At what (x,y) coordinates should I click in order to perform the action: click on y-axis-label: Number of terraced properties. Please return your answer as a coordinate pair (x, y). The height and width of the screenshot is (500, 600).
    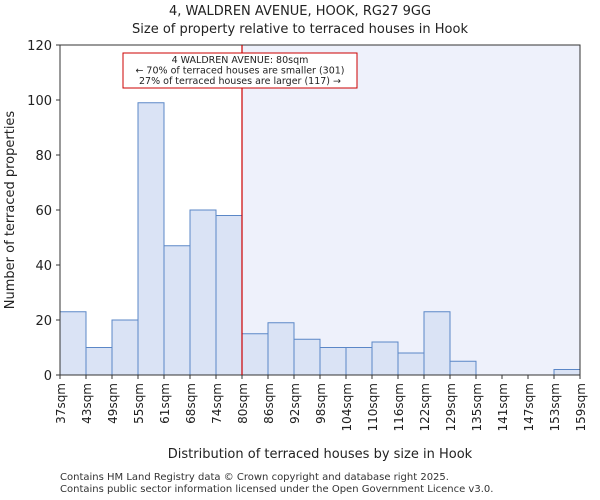
    Looking at the image, I should click on (10, 210).